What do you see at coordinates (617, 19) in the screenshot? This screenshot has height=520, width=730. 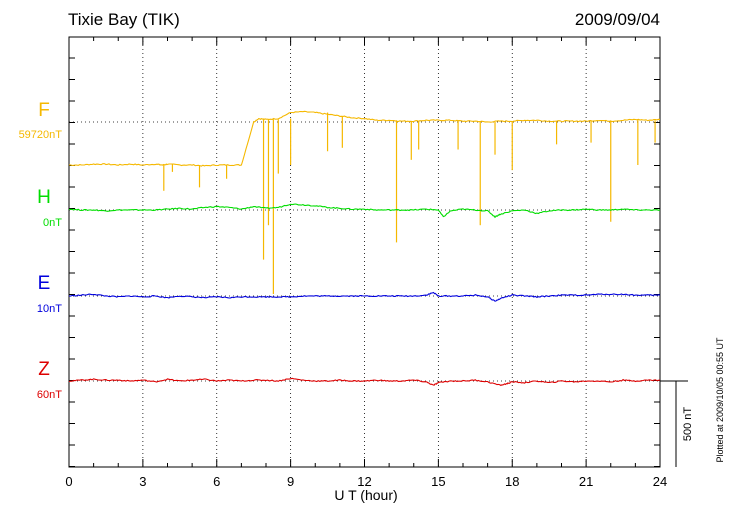 I see `date-label: 2009/09/04` at bounding box center [617, 19].